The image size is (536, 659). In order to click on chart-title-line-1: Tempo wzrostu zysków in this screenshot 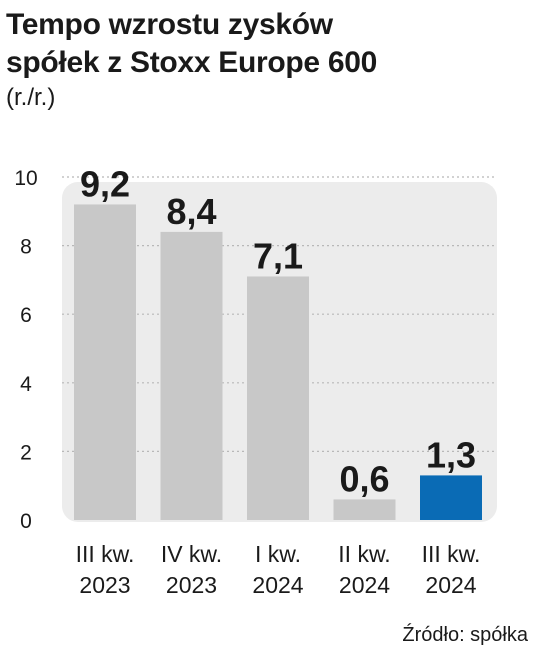, I will do `click(169, 24)`.